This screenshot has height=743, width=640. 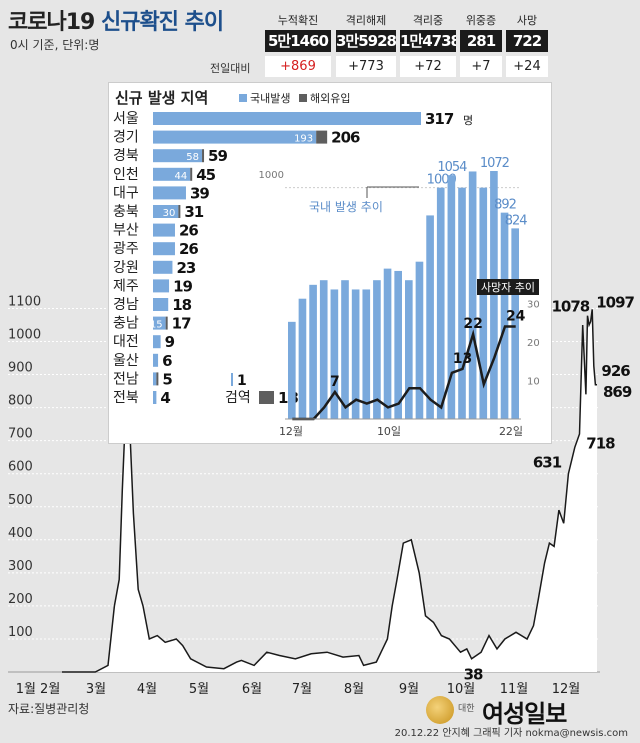 What do you see at coordinates (473, 674) in the screenshot?
I see `data-label: 38` at bounding box center [473, 674].